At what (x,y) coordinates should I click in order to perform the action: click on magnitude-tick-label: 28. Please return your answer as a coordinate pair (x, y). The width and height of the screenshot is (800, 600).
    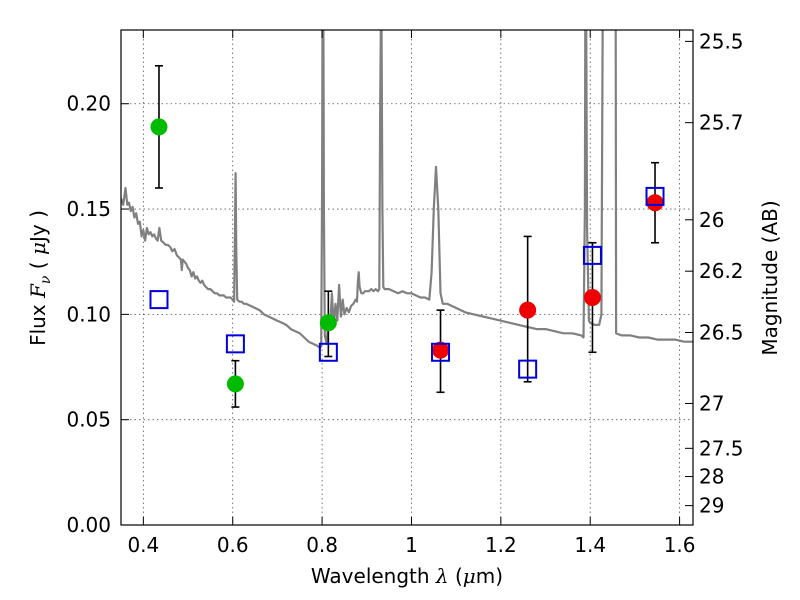
    Looking at the image, I should click on (711, 477).